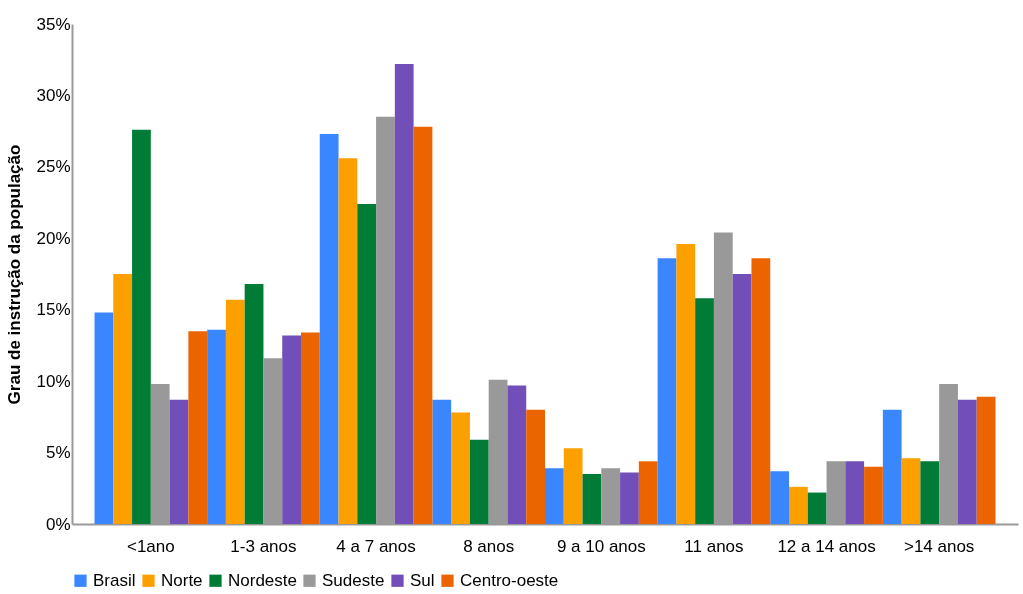  What do you see at coordinates (376, 546) in the screenshot?
I see `x-tick-label: 4 a 7 anos` at bounding box center [376, 546].